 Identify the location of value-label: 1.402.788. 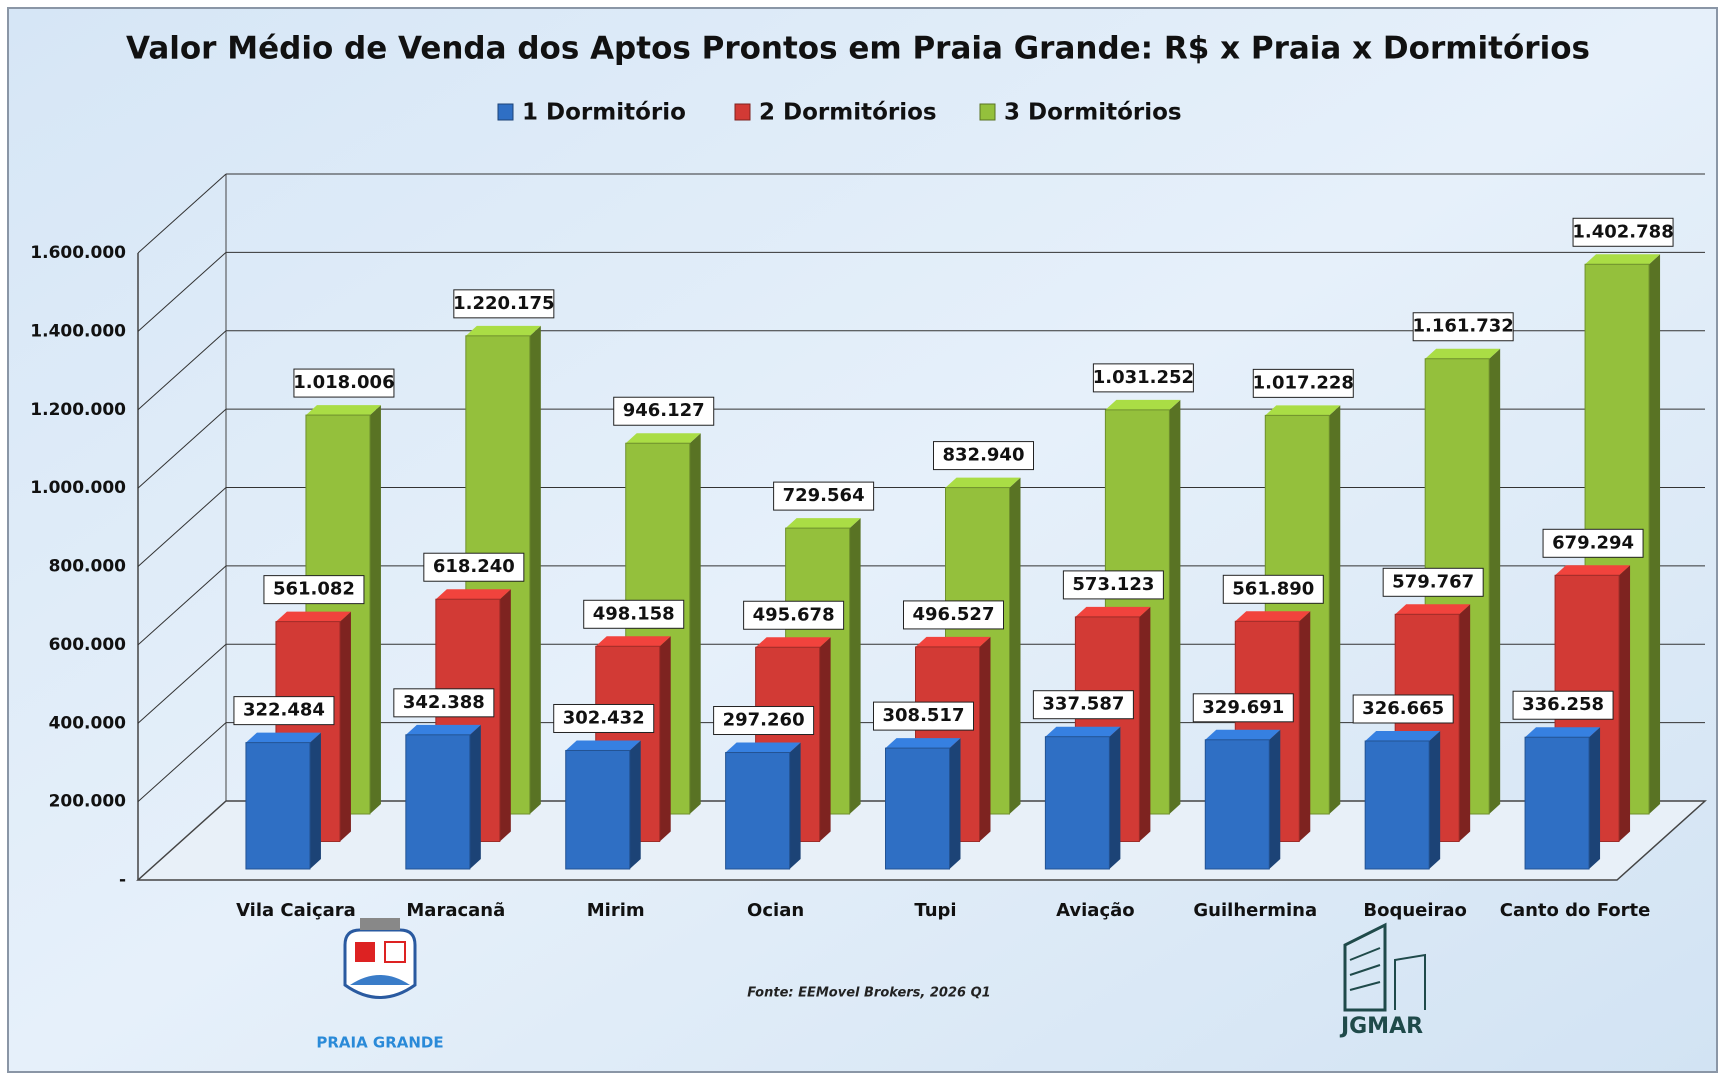
(1622, 231).